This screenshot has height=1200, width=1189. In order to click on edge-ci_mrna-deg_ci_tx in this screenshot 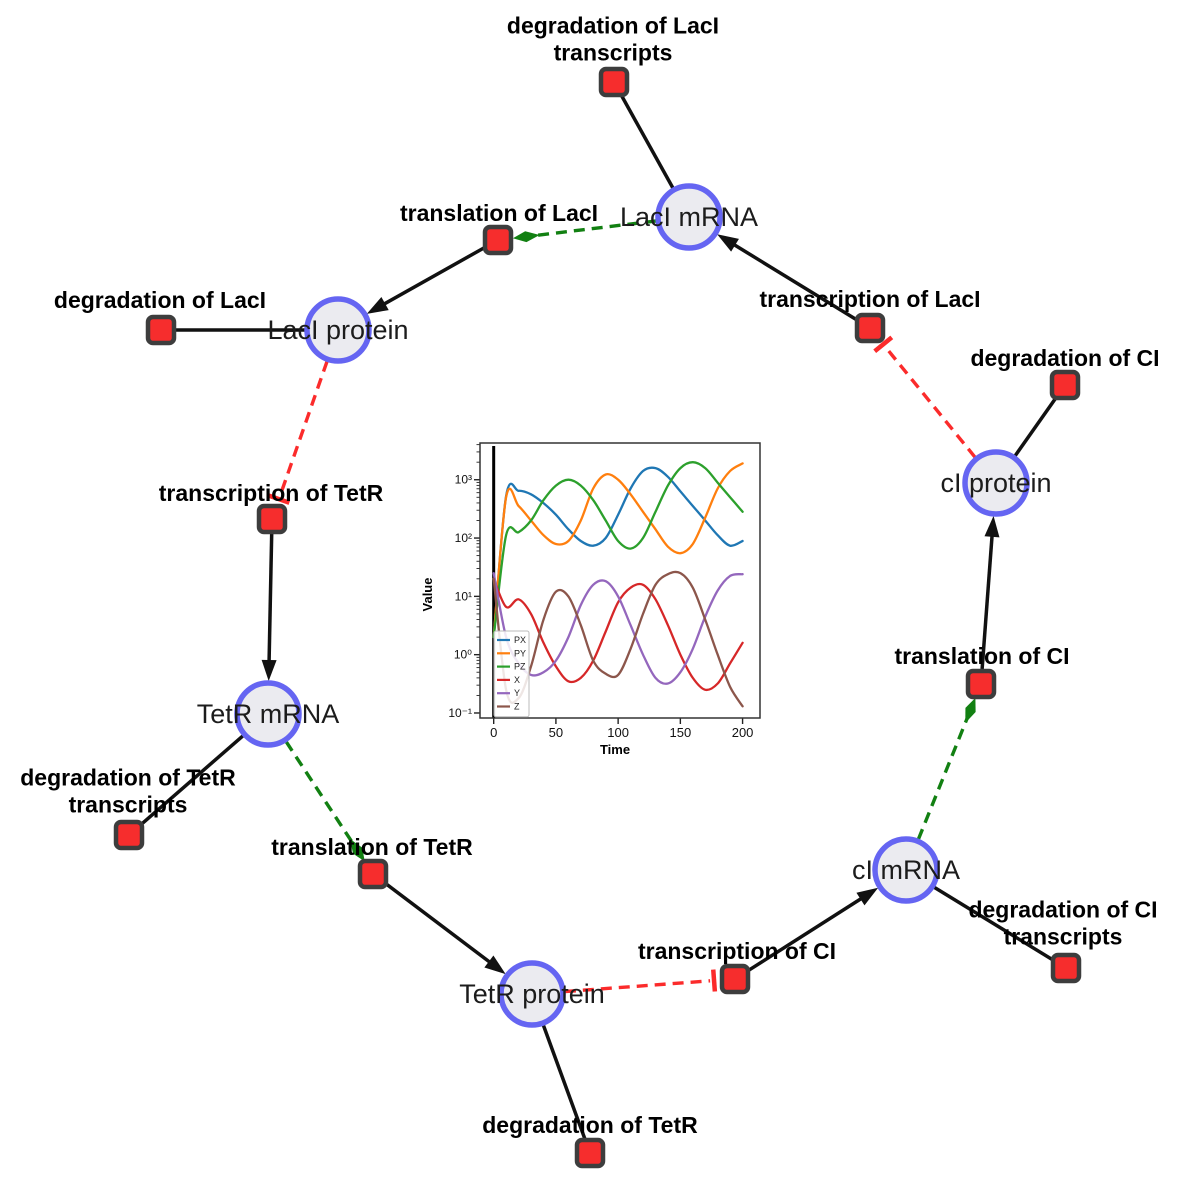, I will do `click(994, 923)`.